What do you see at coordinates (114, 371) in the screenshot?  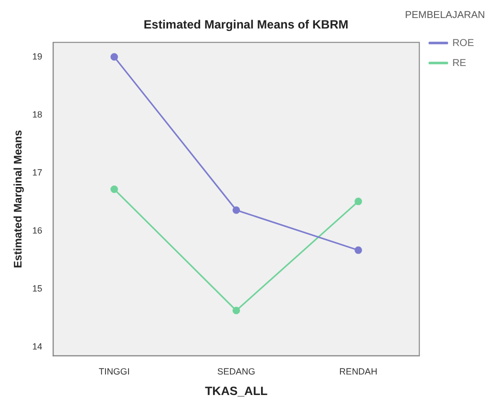 I see `x-tick-label: TINGGI` at bounding box center [114, 371].